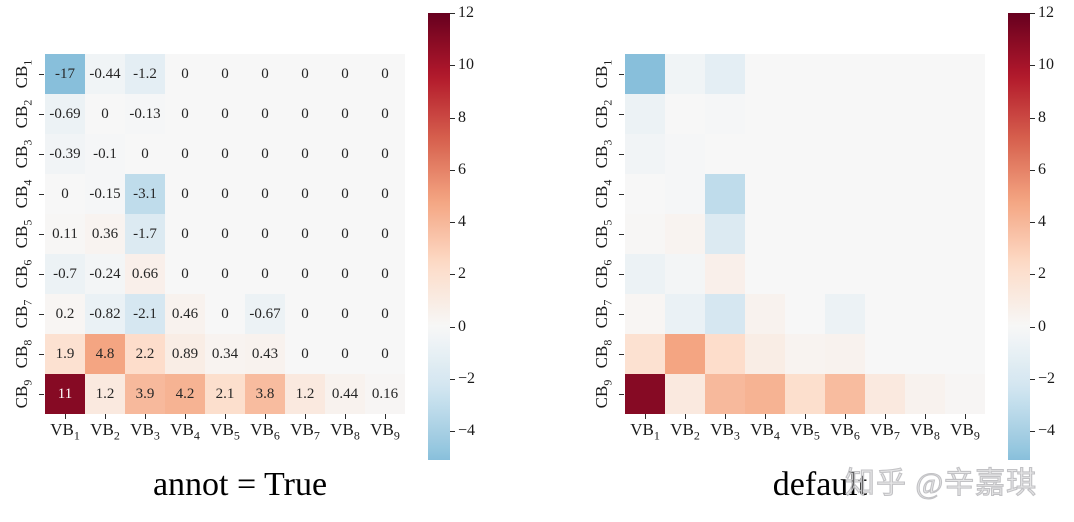  Describe the element at coordinates (466, 65) in the screenshot. I see `colorbar-tick-label: 10` at that location.